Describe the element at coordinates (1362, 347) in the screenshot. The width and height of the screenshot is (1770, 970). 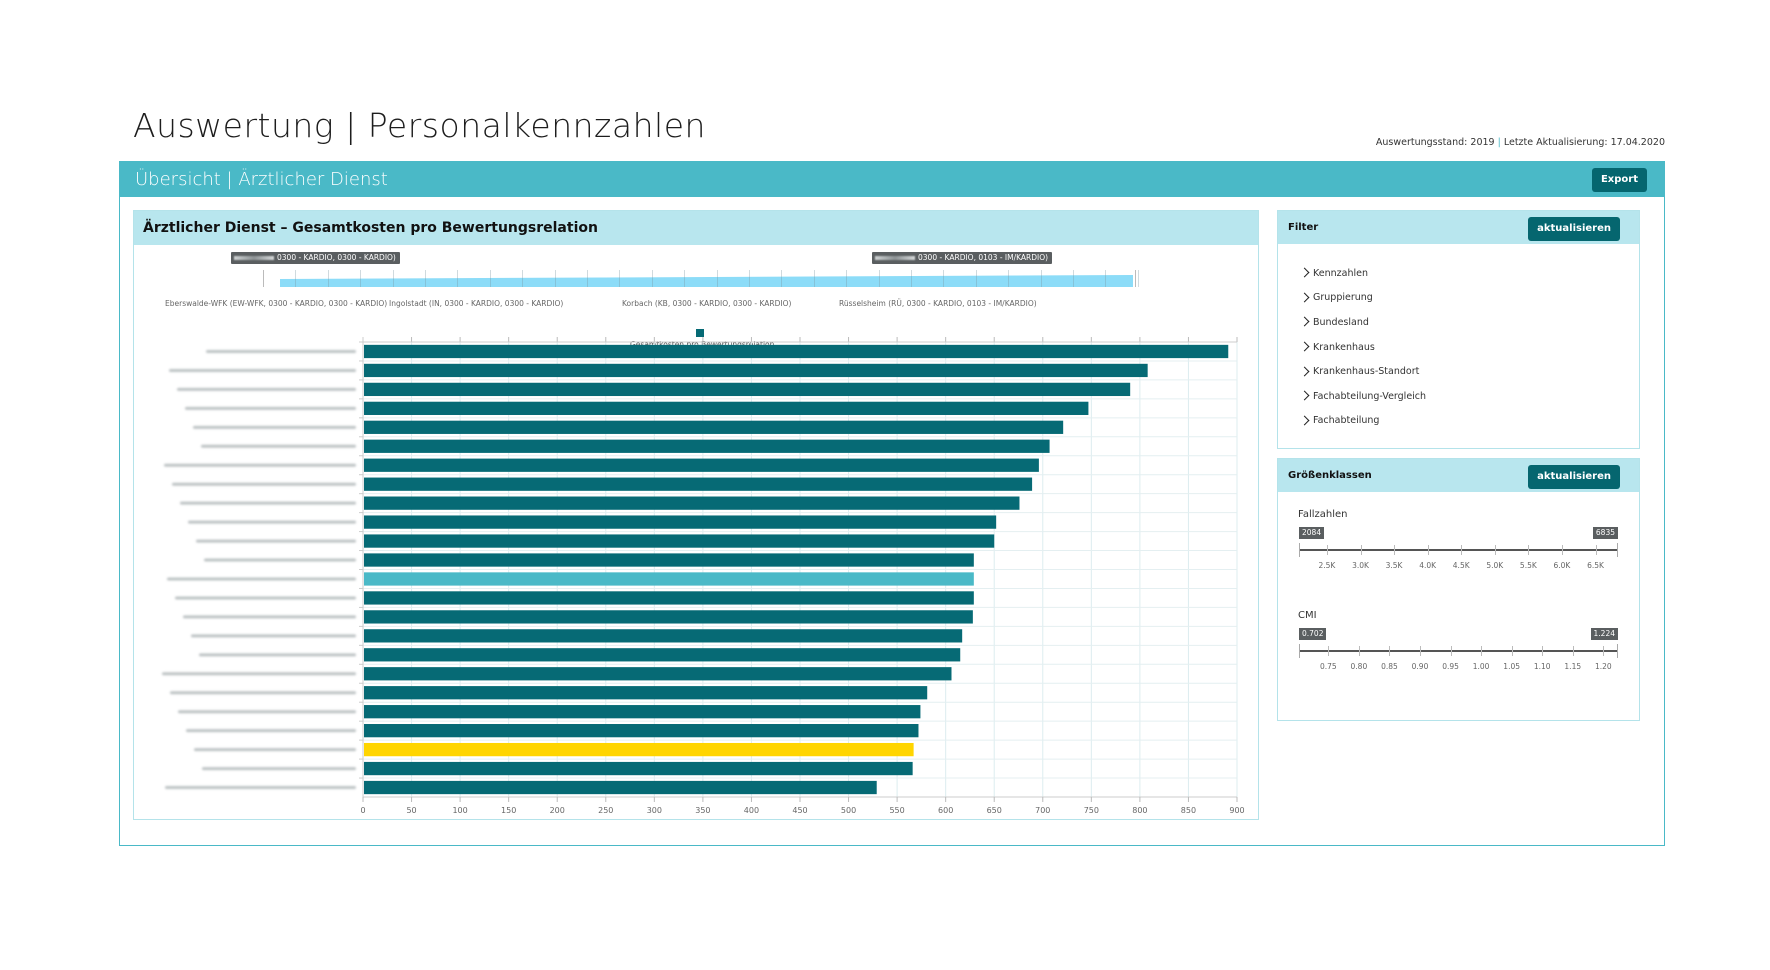
I see `filter-item-krankenhaus: Krankenhaus` at that location.